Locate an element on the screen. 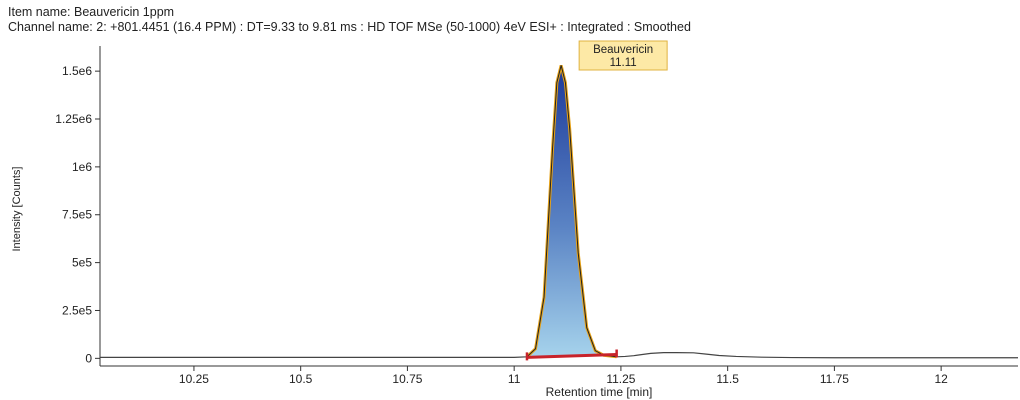 The height and width of the screenshot is (400, 1020). x-axis-label: Retention time [min] is located at coordinates (599, 392).